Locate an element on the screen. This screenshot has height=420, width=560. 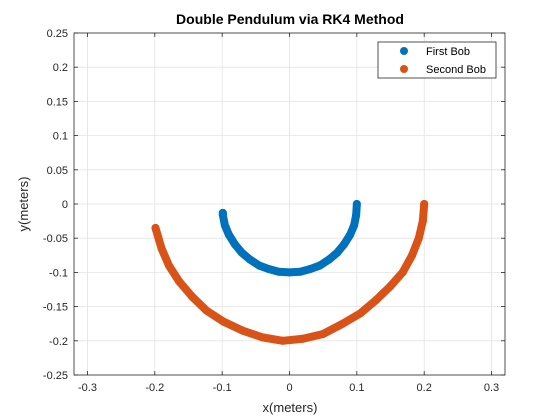
y-tick-label: -0.25 is located at coordinates (55, 376).